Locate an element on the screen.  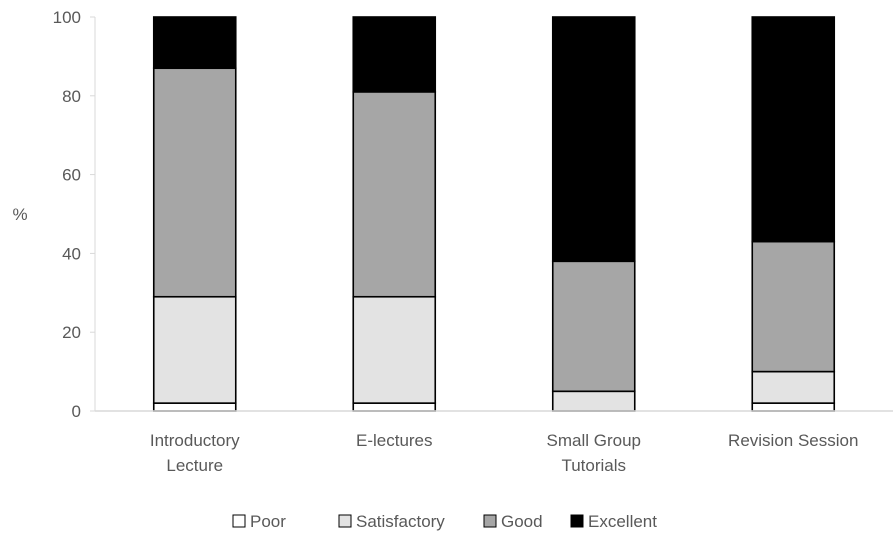
legend-label: Excellent is located at coordinates (622, 521).